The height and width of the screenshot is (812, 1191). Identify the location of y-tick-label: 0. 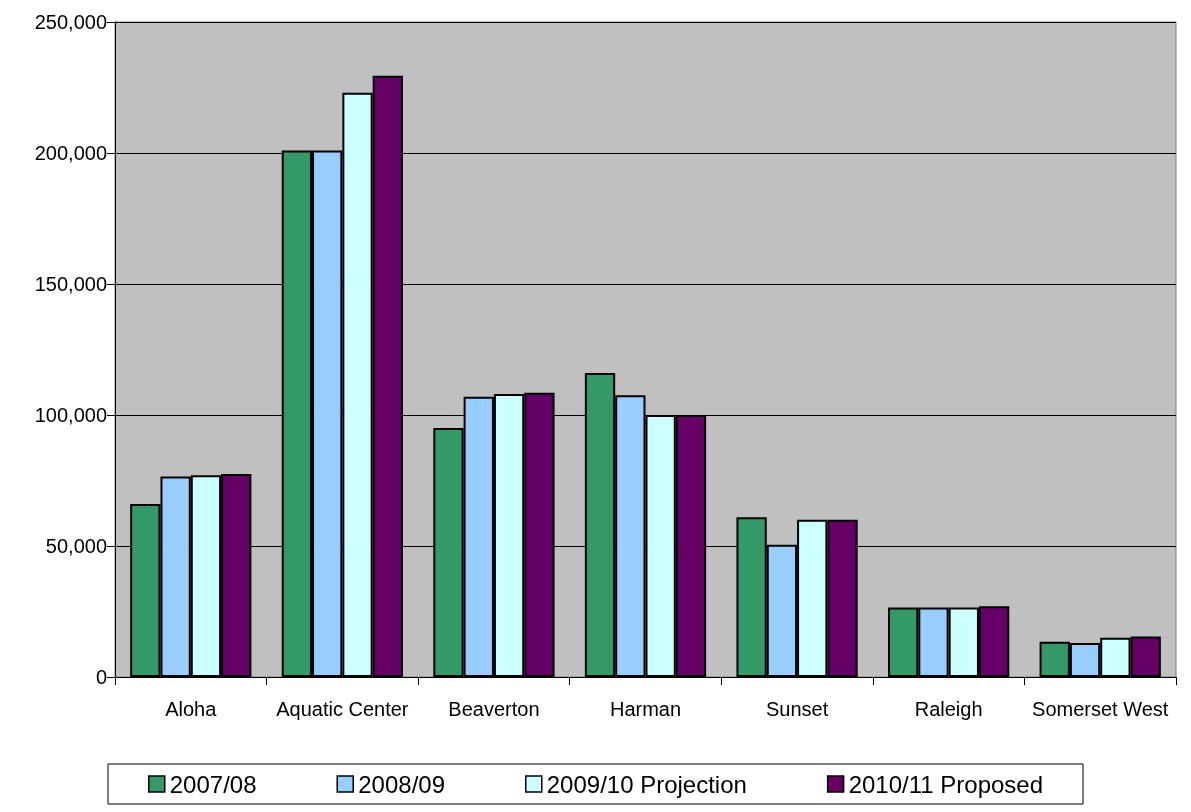
(101, 677).